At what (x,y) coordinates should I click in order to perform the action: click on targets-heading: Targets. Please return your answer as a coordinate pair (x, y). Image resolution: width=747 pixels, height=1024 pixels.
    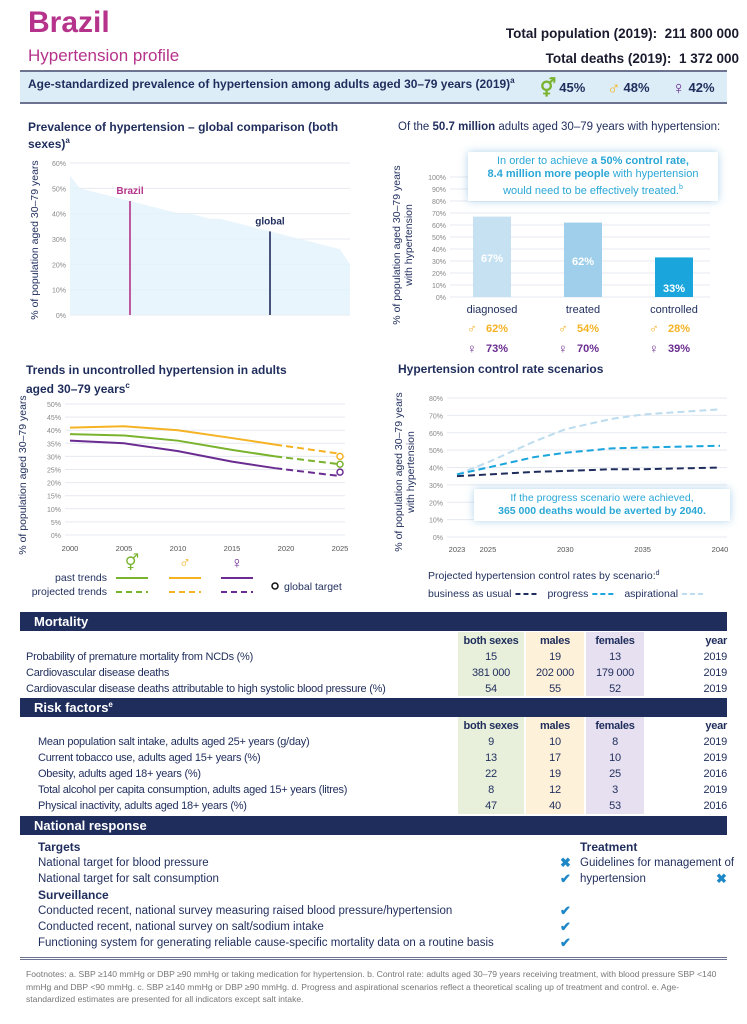
    Looking at the image, I should click on (59, 847).